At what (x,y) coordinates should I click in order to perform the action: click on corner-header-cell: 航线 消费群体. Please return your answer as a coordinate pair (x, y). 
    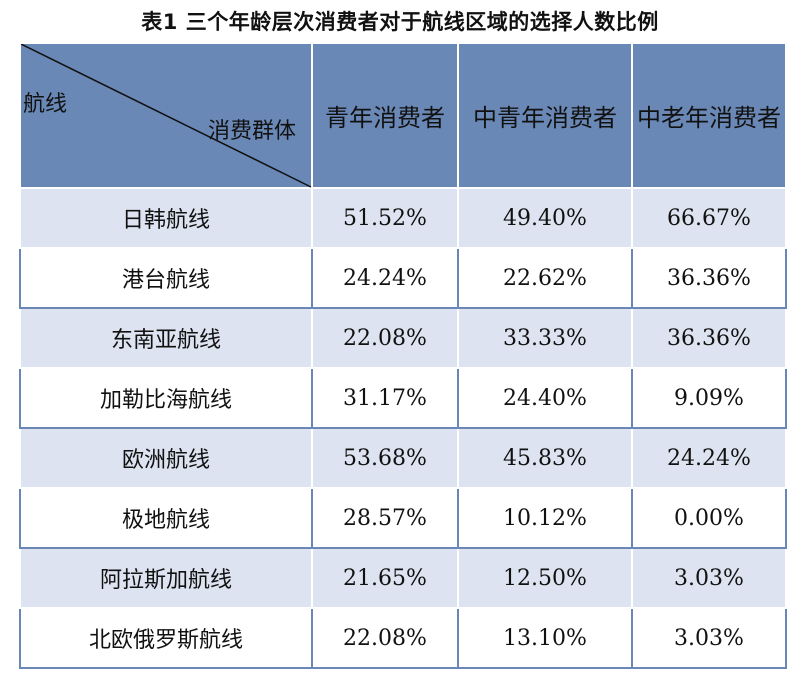
    Looking at the image, I should click on (166, 115).